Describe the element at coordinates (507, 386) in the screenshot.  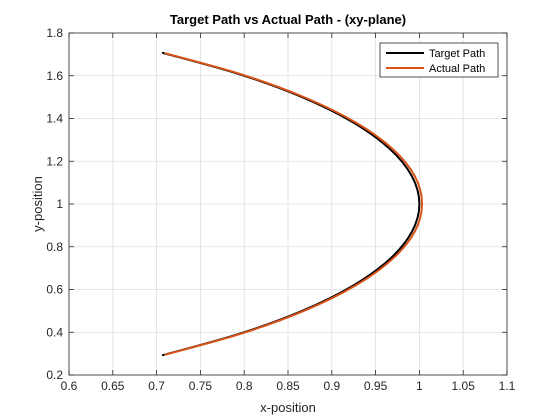
I see `x-tick-label: 1.1` at that location.